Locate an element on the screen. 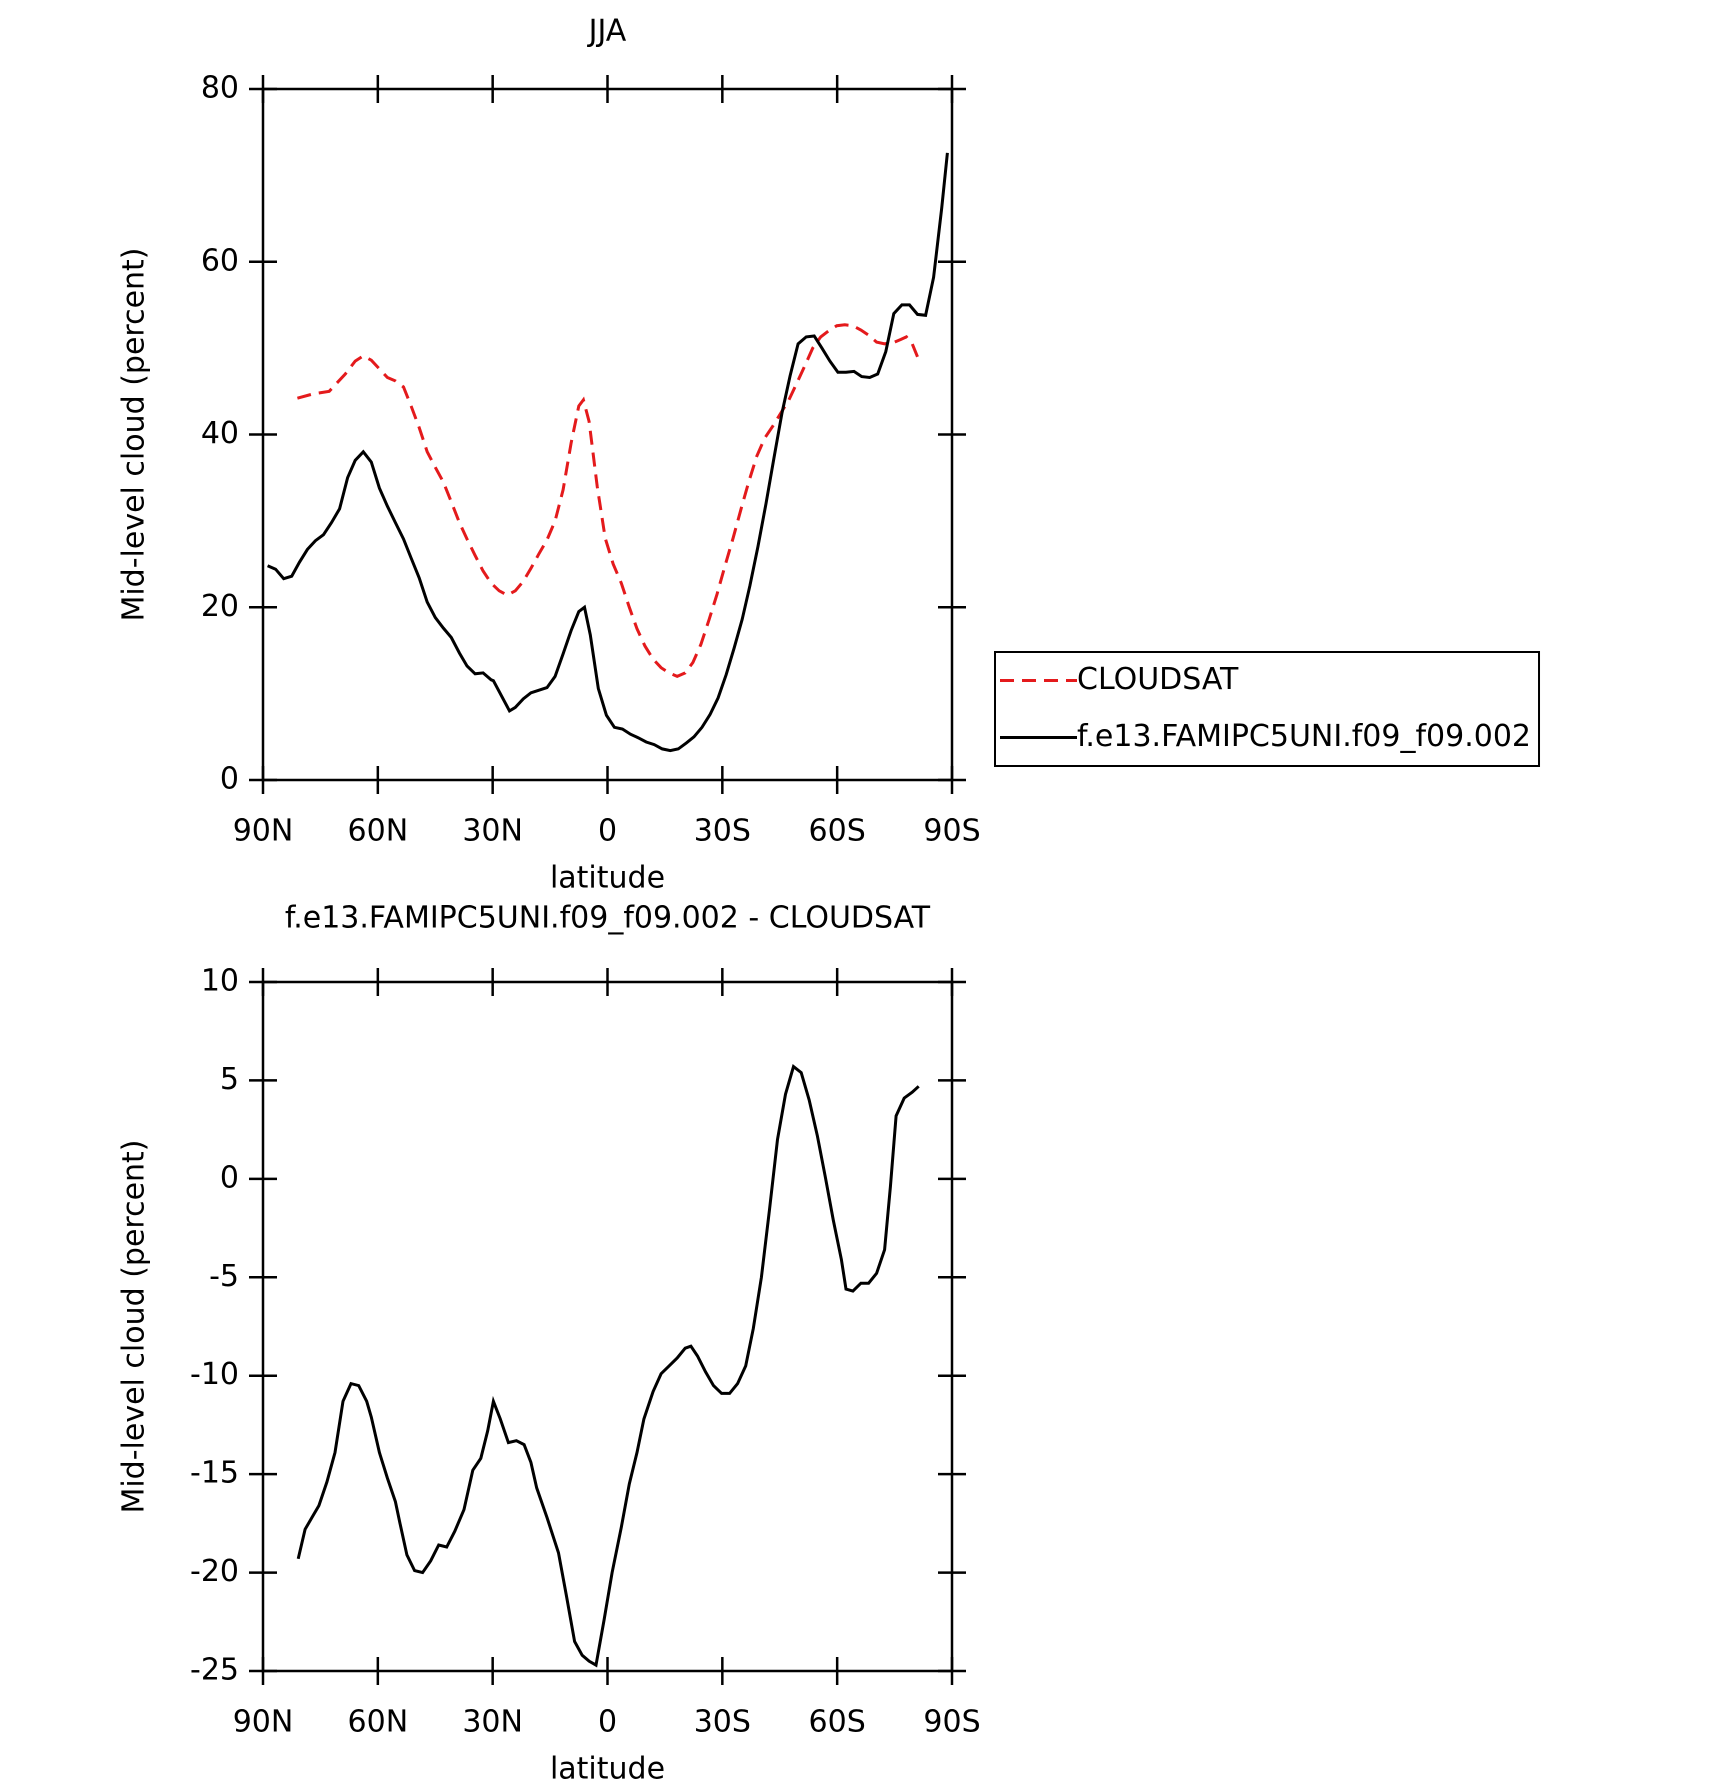 This screenshot has height=1789, width=1710. y-tick-label: 40 is located at coordinates (220, 433).